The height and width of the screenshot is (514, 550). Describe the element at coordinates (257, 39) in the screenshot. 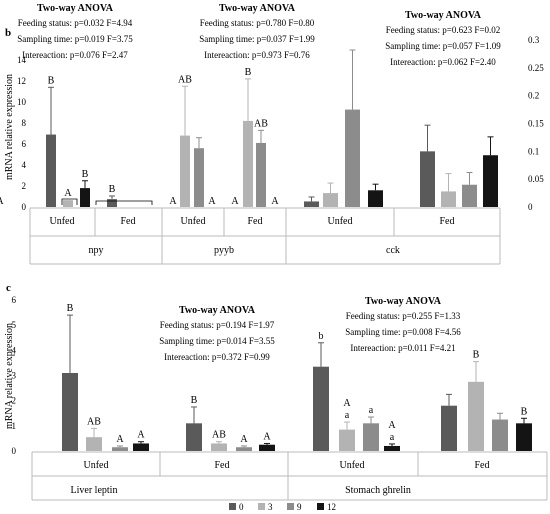

I see `anova-line: Sampling time: p=0.037 F=1.99` at that location.